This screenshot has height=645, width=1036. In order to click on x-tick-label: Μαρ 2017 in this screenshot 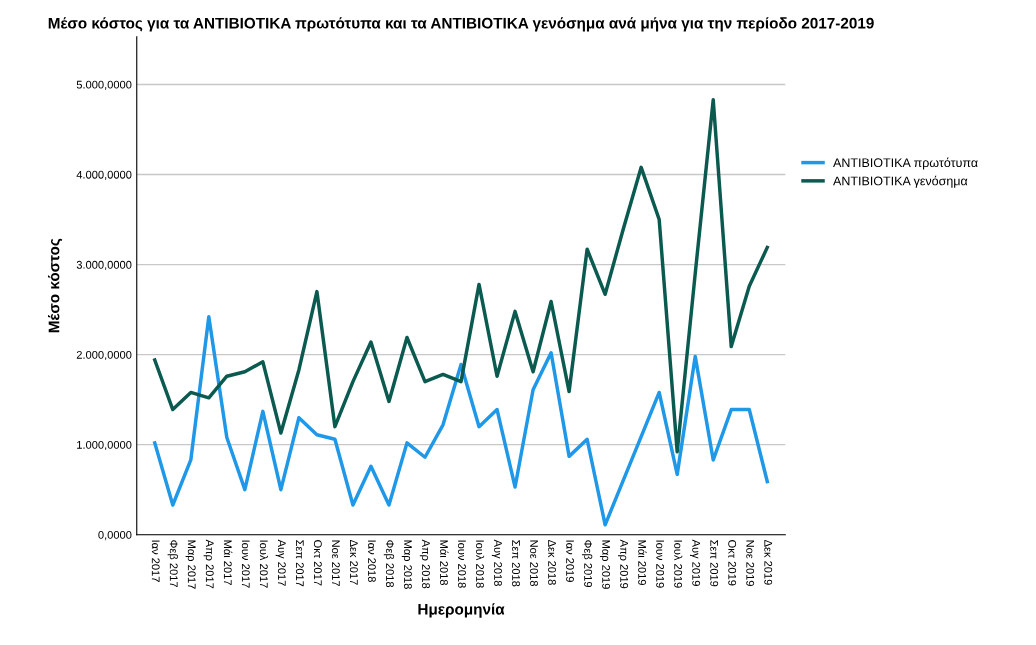, I will do `click(190, 564)`.